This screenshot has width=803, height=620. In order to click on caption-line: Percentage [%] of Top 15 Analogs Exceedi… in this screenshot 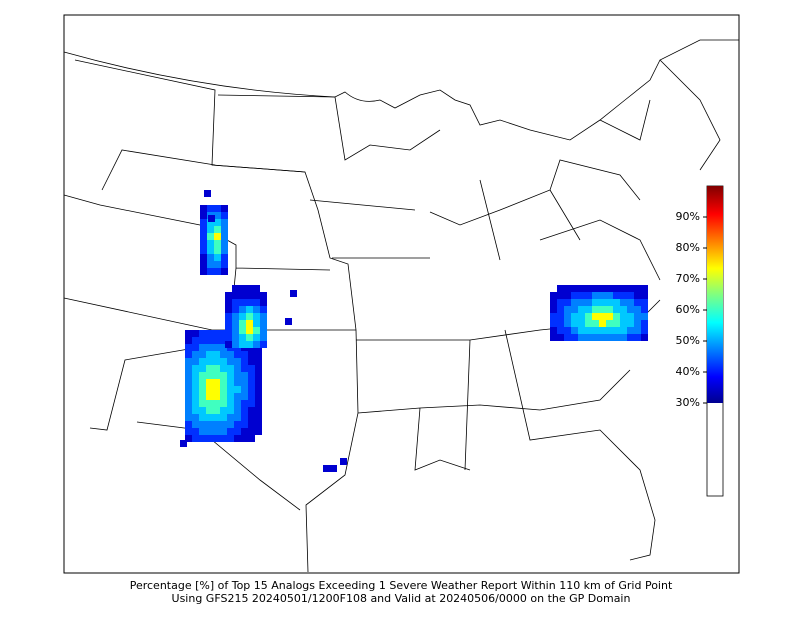, I will do `click(401, 585)`.